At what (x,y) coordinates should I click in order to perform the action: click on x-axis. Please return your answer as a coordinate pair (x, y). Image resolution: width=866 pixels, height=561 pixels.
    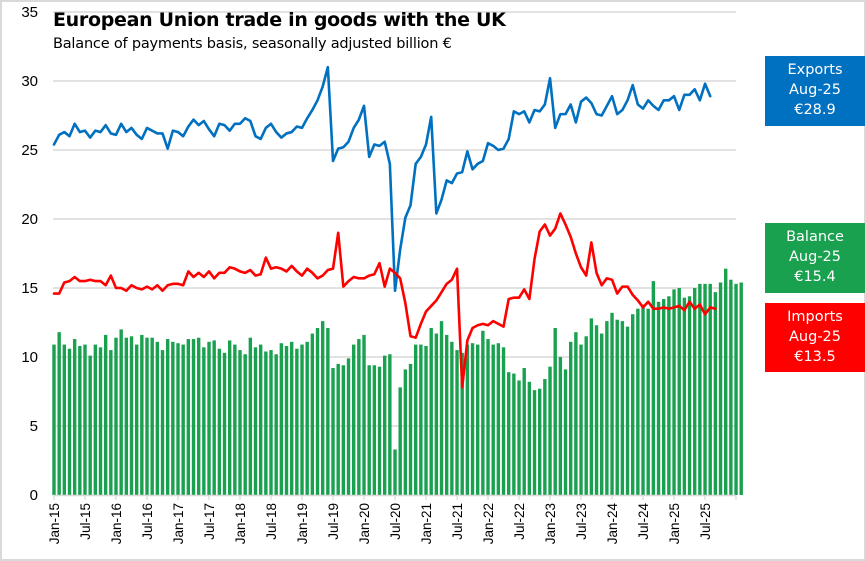
    Looking at the image, I should click on (395, 497).